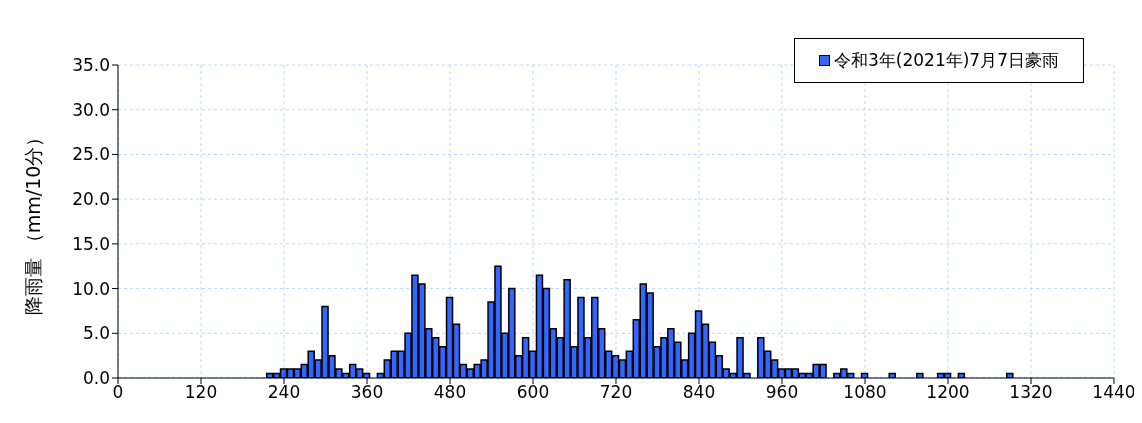  What do you see at coordinates (91, 109) in the screenshot?
I see `y-tick-label: 30.0` at bounding box center [91, 109].